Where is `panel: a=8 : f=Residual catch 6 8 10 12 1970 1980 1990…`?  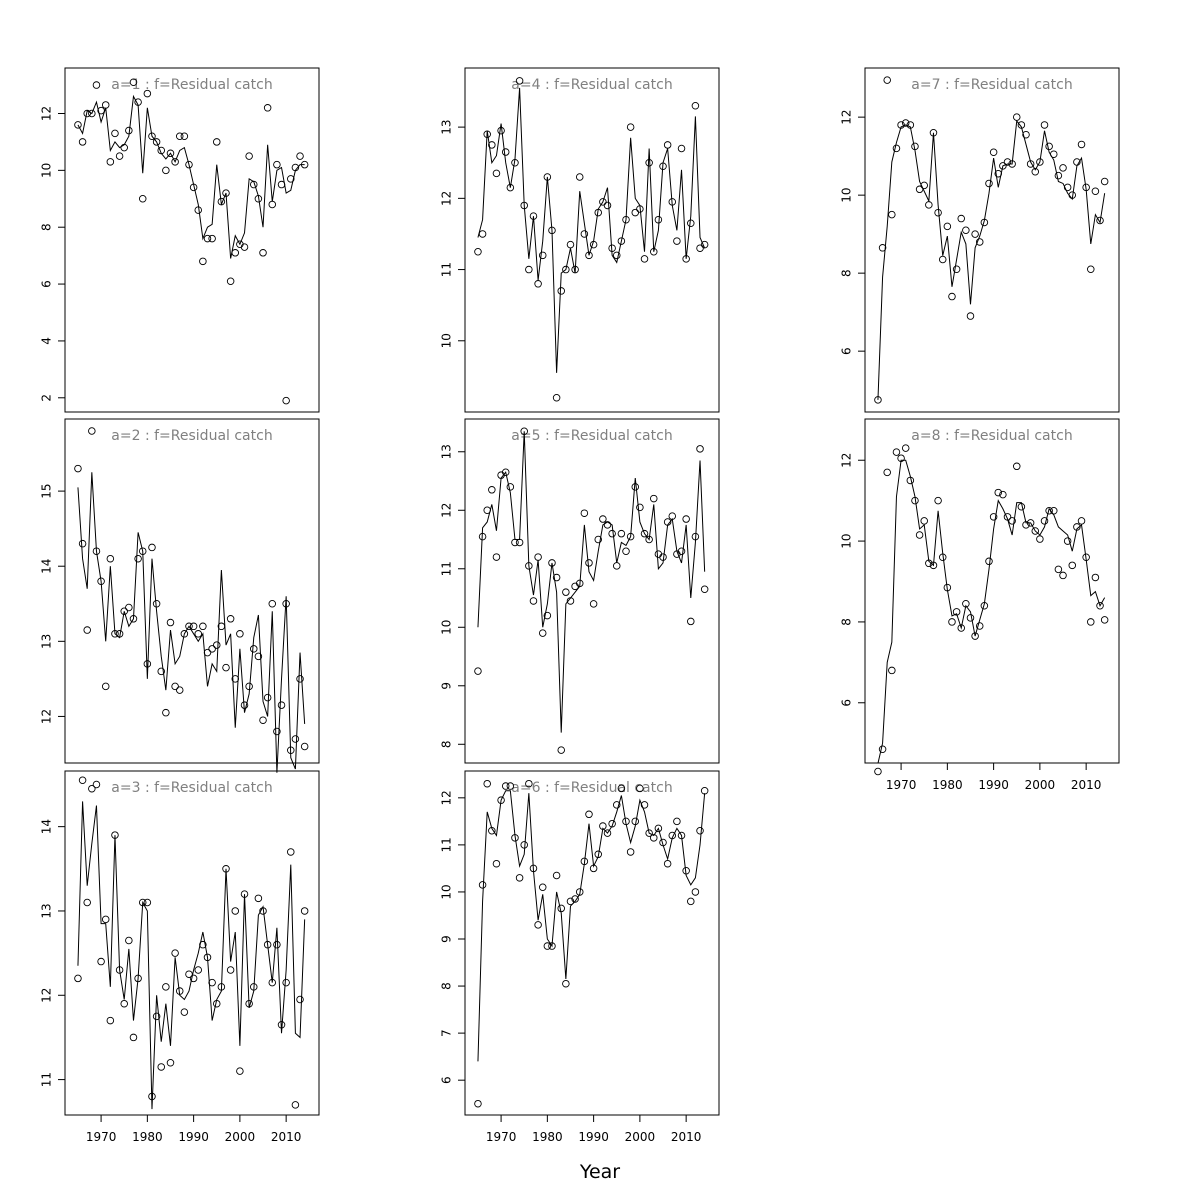
panel: a=8 : f=Residual catch 6 8 10 12 1970 1980 1990… is located at coordinates (980, 605).